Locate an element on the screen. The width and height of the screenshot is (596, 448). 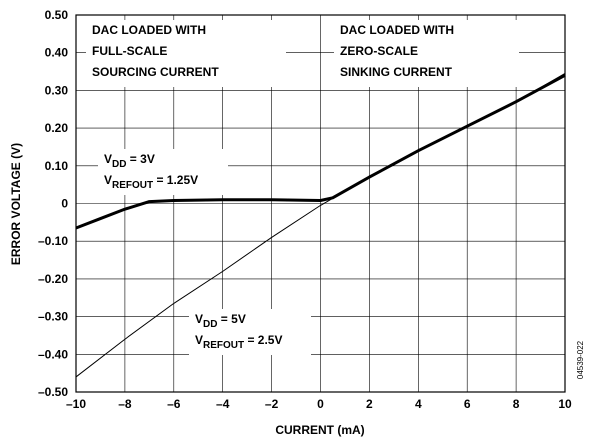
annotation: VDD = 5V is located at coordinates (220, 321).